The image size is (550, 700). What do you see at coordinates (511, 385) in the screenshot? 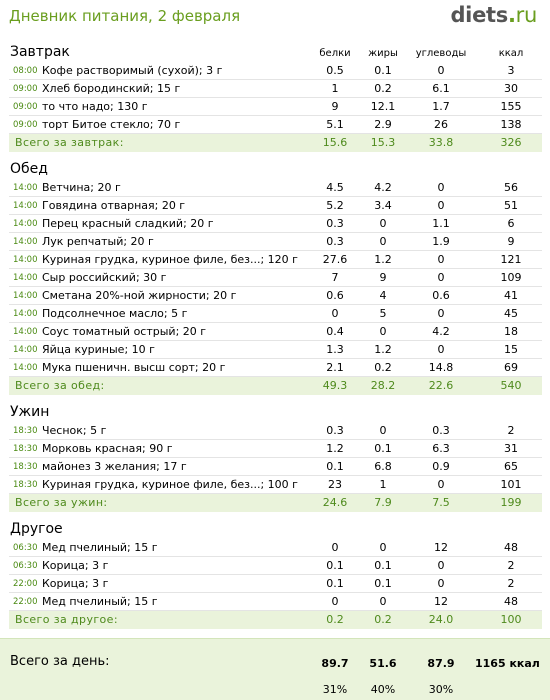
I see `section-total-kcal: 540` at bounding box center [511, 385].